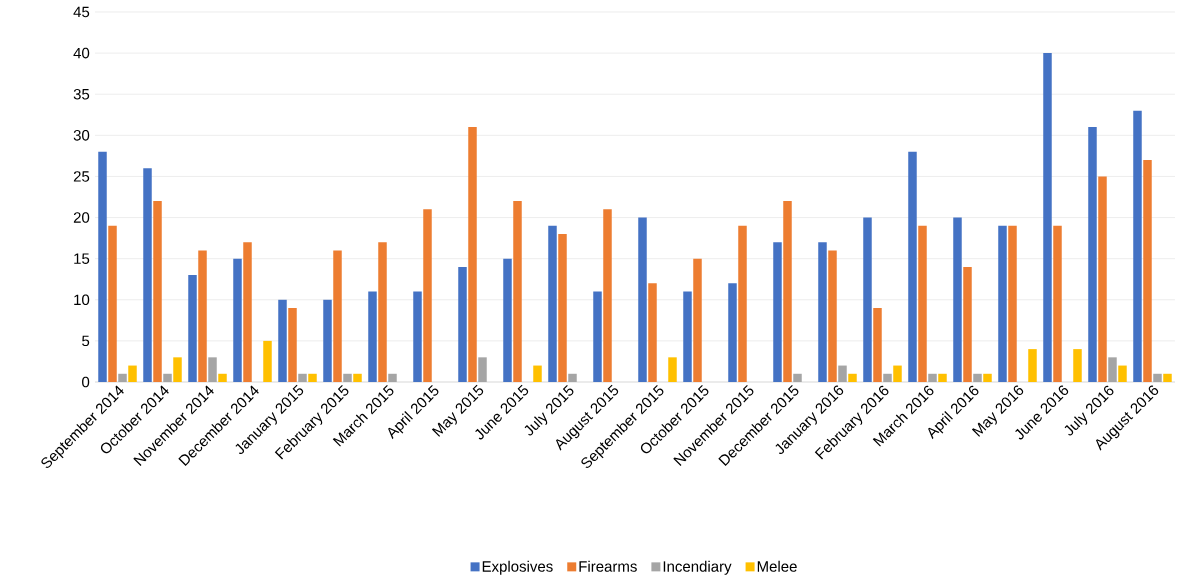 This screenshot has width=1183, height=584. Describe the element at coordinates (82, 258) in the screenshot. I see `y-tick-label: 15` at that location.